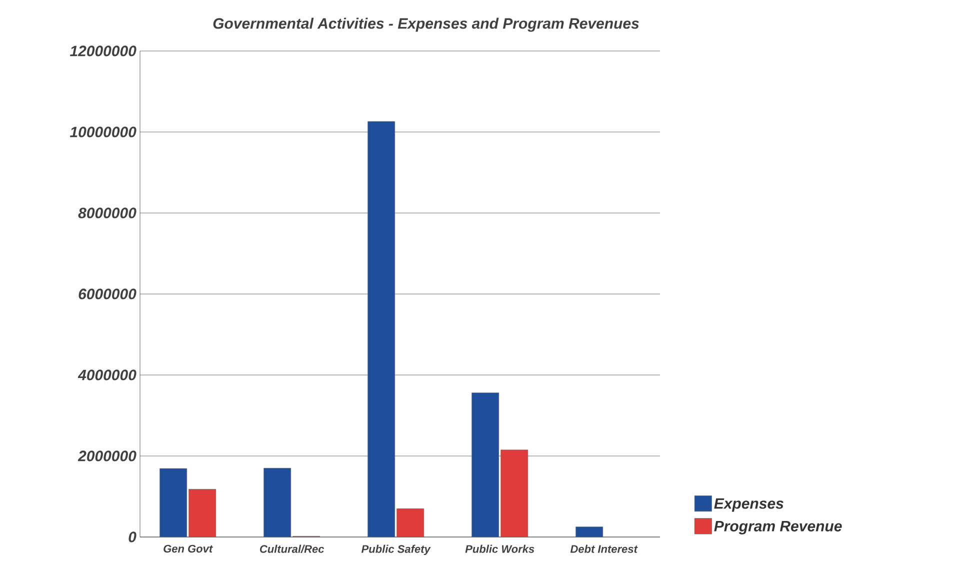  What do you see at coordinates (749, 505) in the screenshot?
I see `legend-label: Expenses` at bounding box center [749, 505].